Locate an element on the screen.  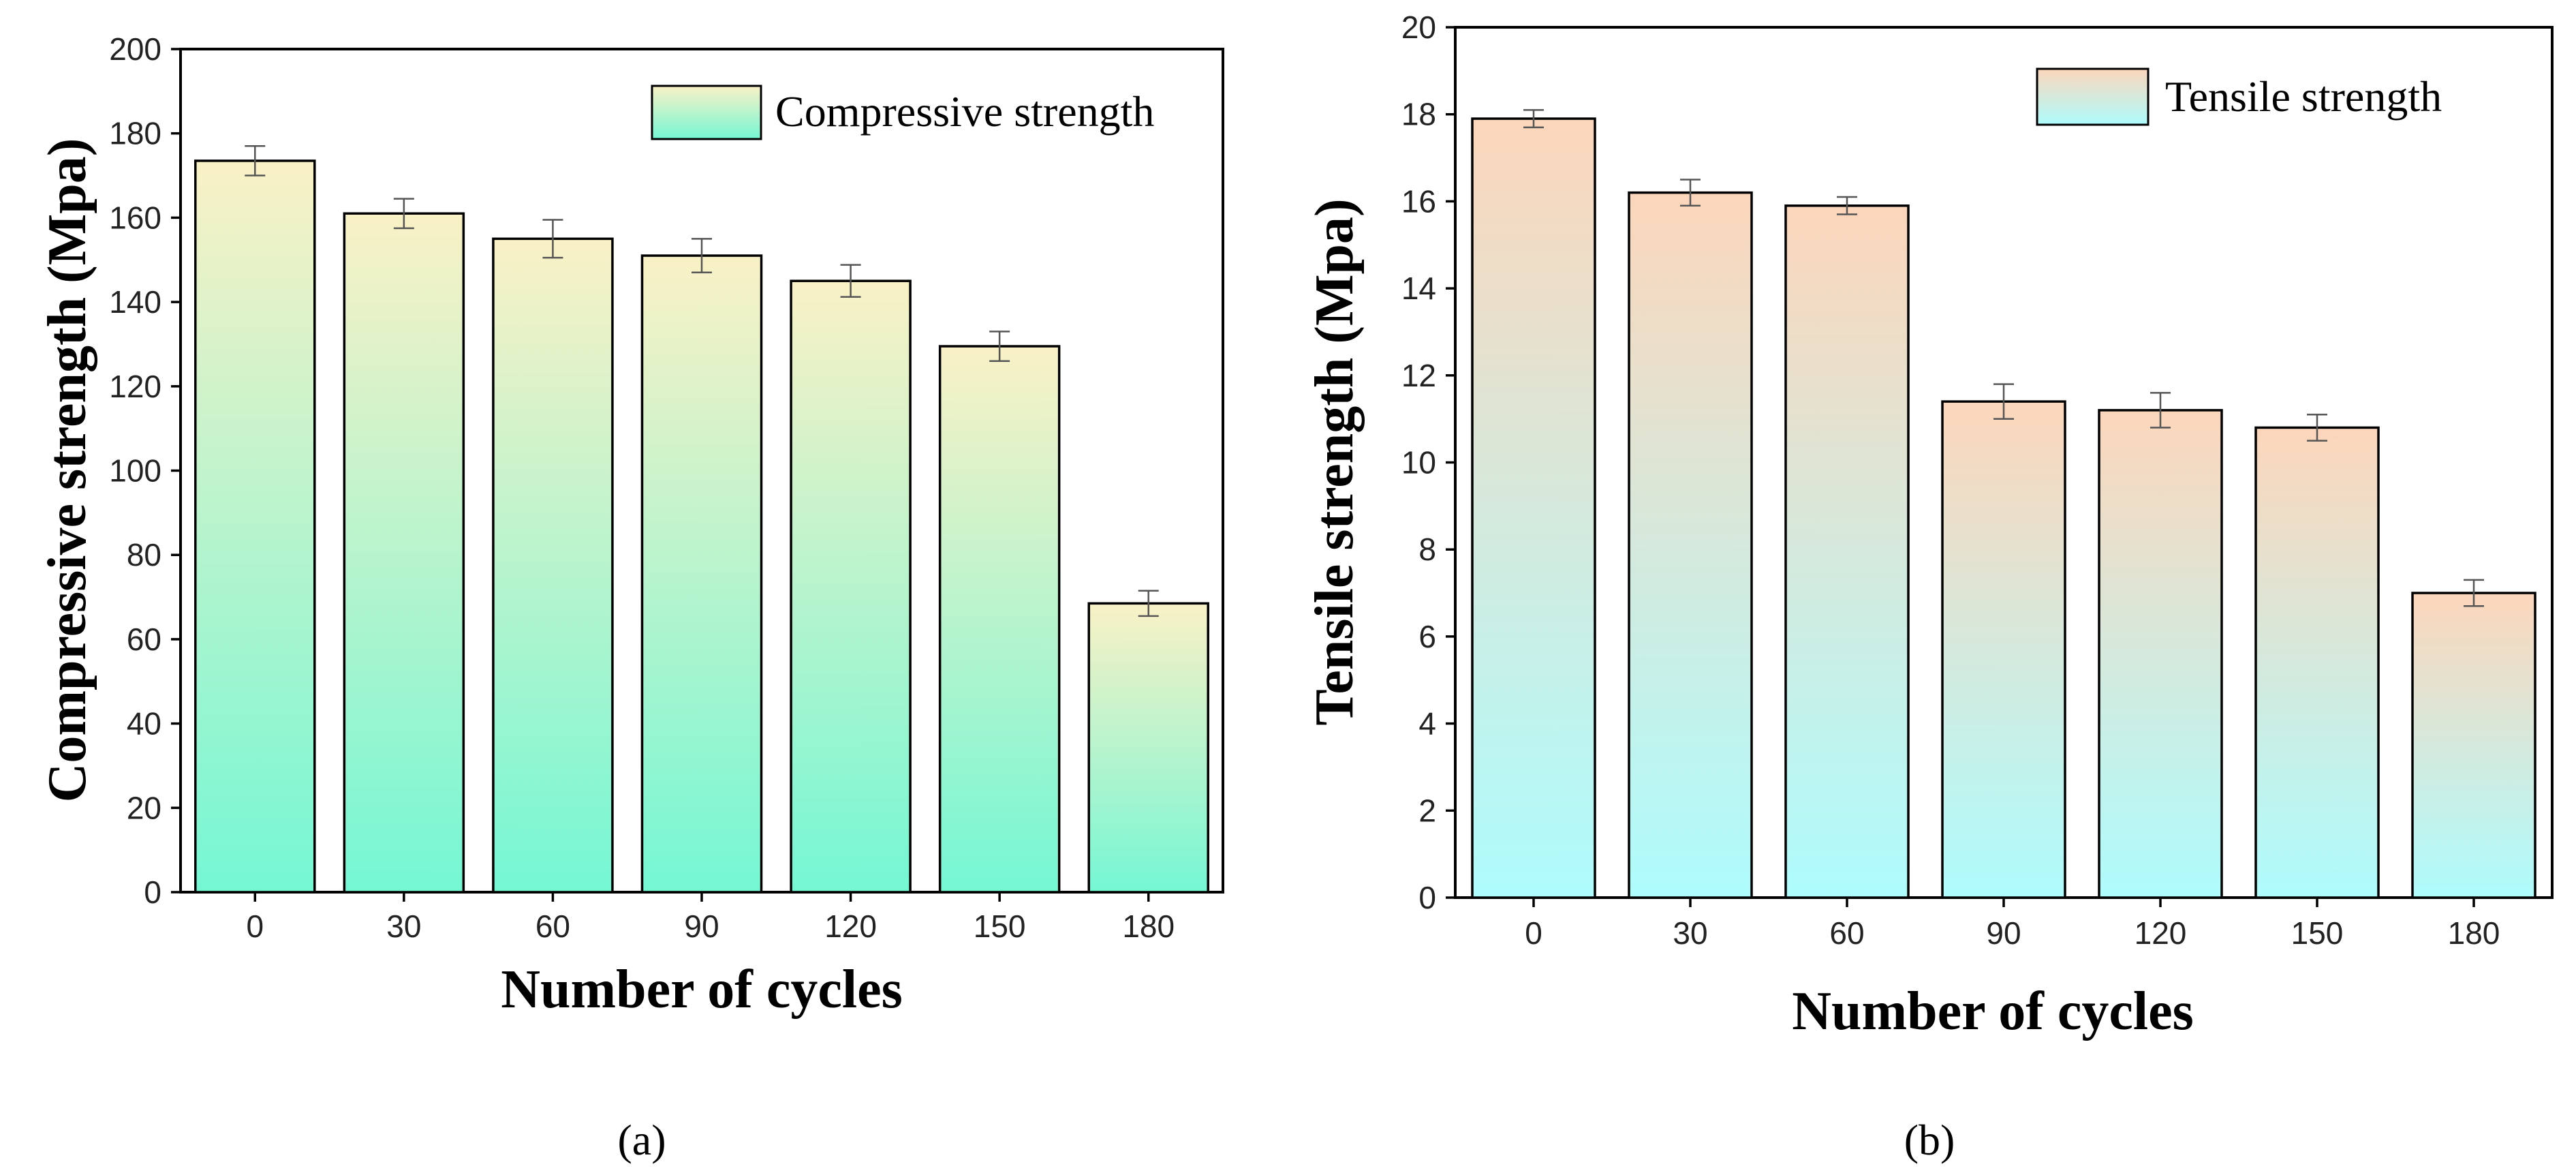
y-tick-label: 120 is located at coordinates (135, 386).